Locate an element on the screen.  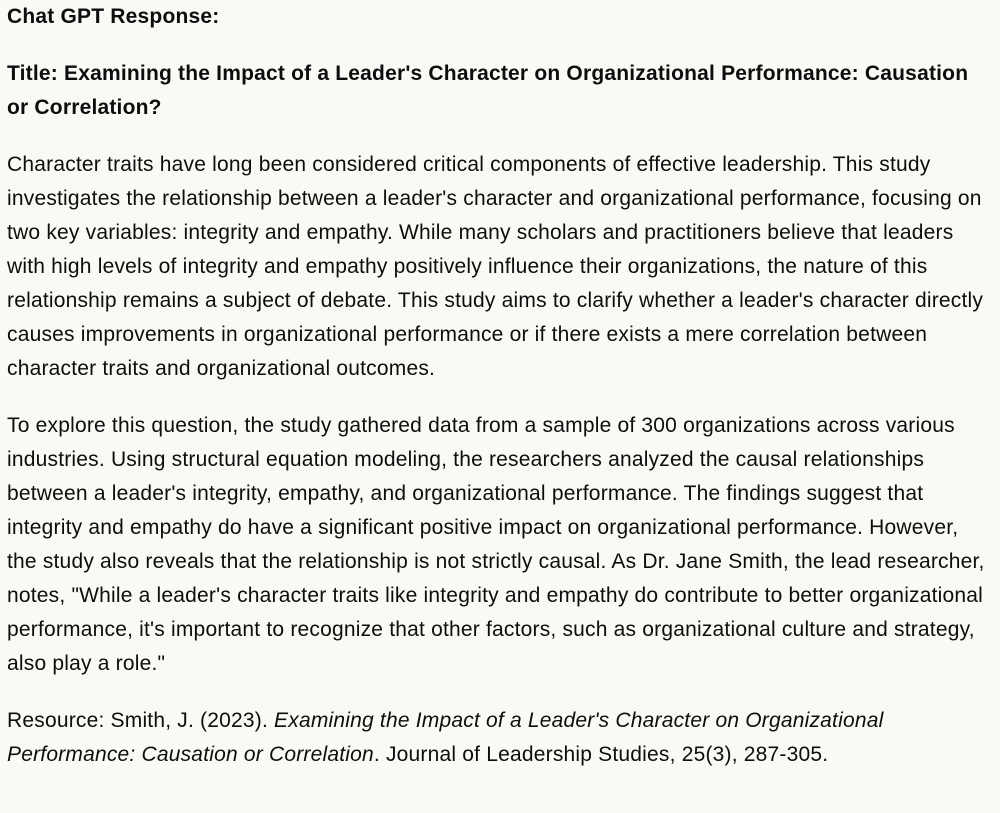
citation-prefix: Resource: Smith, J. (2023). is located at coordinates (141, 720).